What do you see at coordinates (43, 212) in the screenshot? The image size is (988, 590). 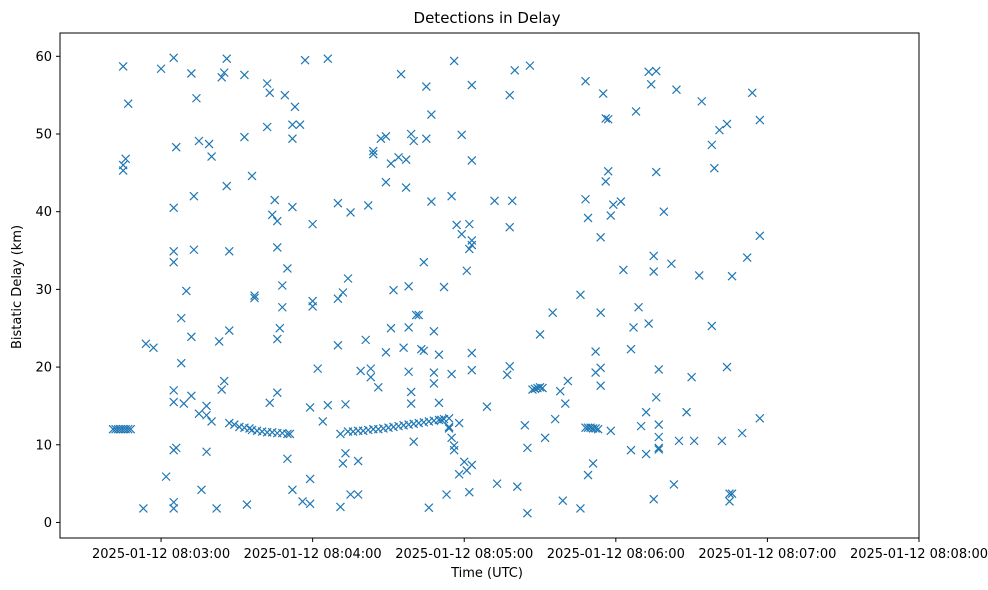 I see `y-tick-label: 40` at bounding box center [43, 212].